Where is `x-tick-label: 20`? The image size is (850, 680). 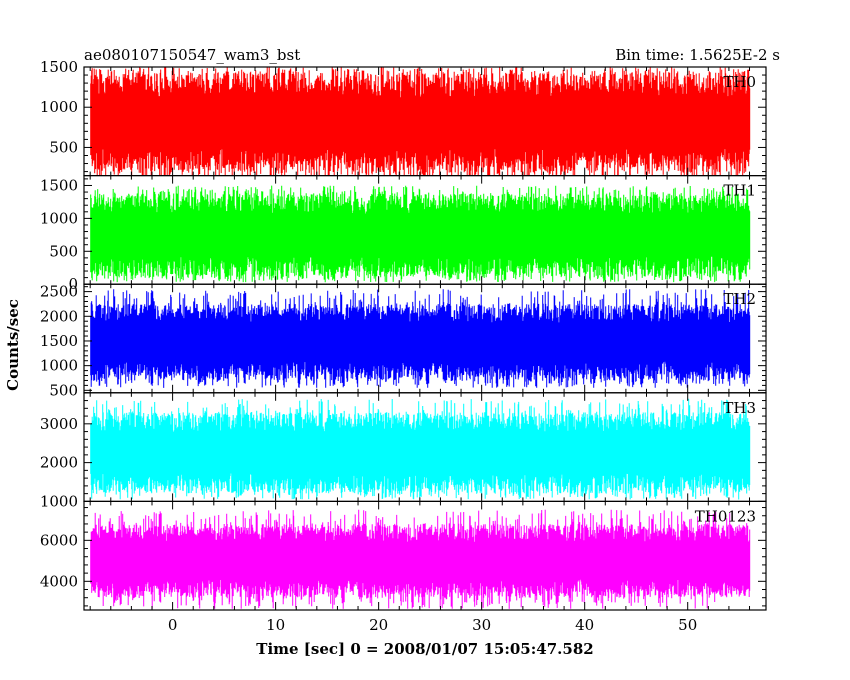 x-tick-label: 20 is located at coordinates (378, 625).